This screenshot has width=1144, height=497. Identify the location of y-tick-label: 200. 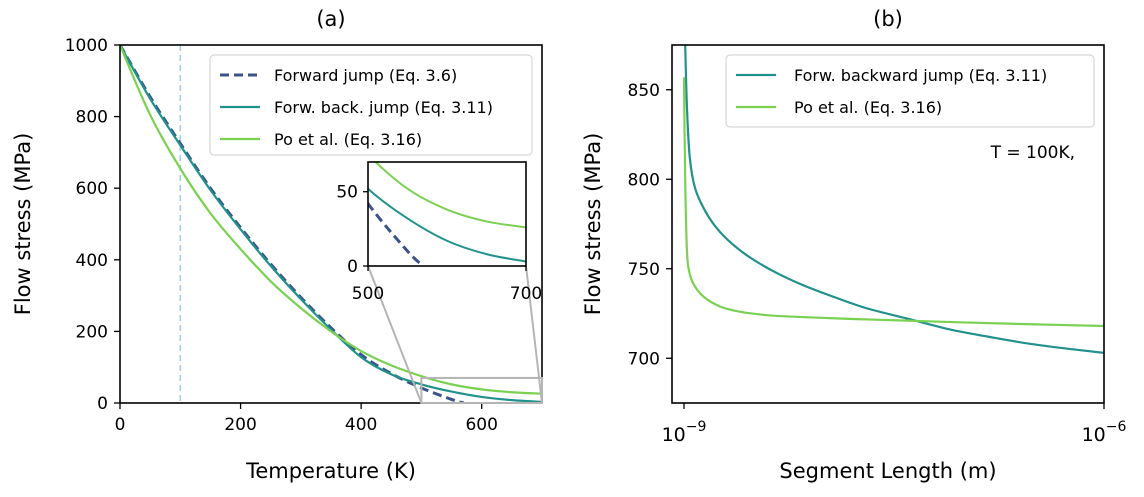
(92, 332).